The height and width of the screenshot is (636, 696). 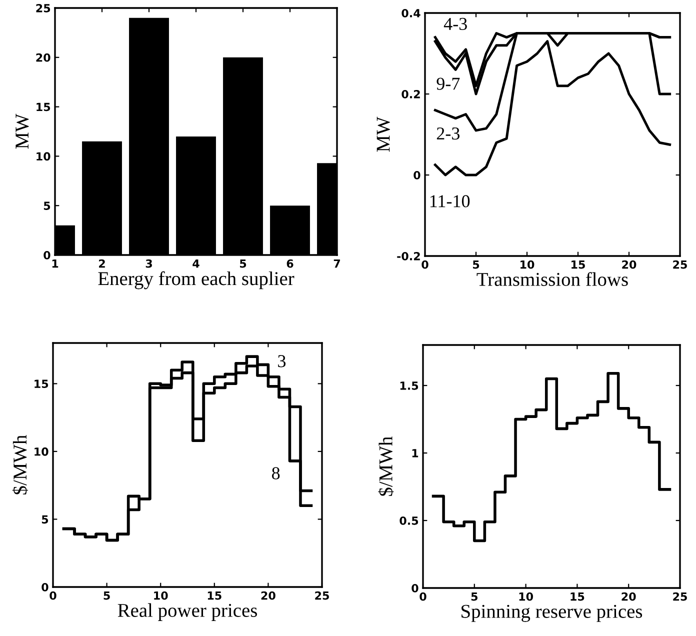 What do you see at coordinates (448, 133) in the screenshot?
I see `series-label: 2-3` at bounding box center [448, 133].